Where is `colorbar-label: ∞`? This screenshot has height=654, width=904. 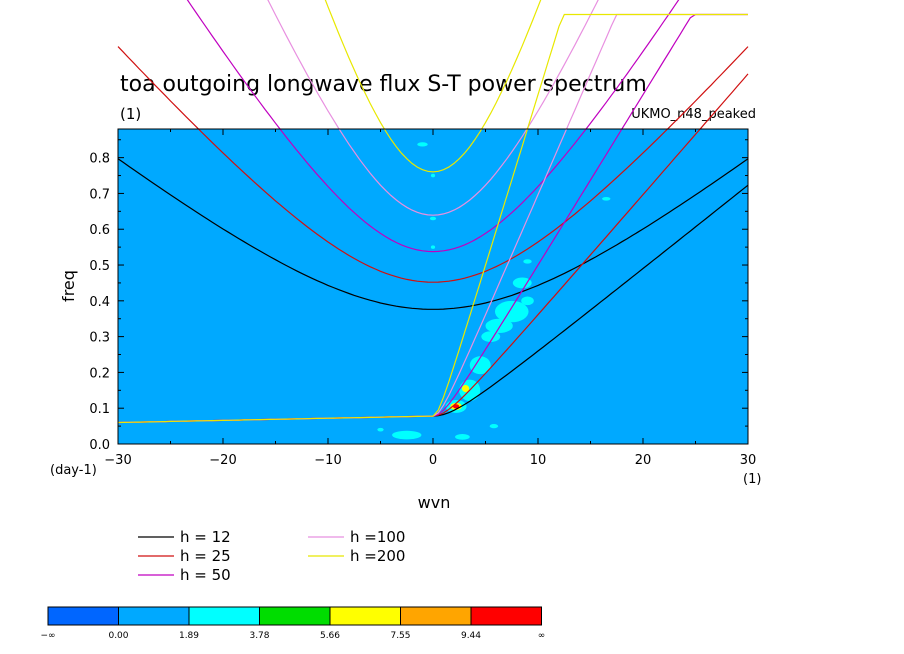 colorbar-label: ∞ is located at coordinates (542, 636).